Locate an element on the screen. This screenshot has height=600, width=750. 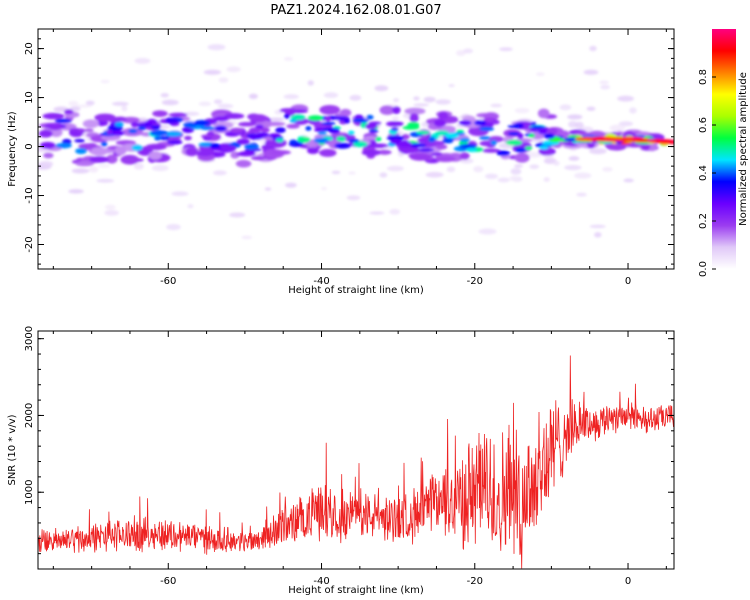
snr-y-label: SNR (10 * v/v) is located at coordinates (12, 449).